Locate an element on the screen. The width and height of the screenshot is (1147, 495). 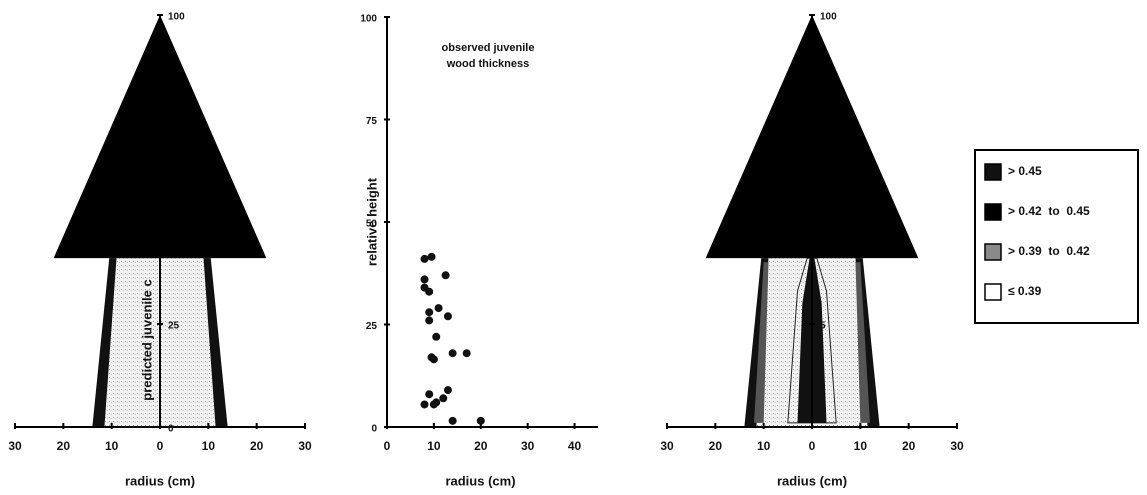
legend-label: ≤ 0.39 is located at coordinates (1025, 291).